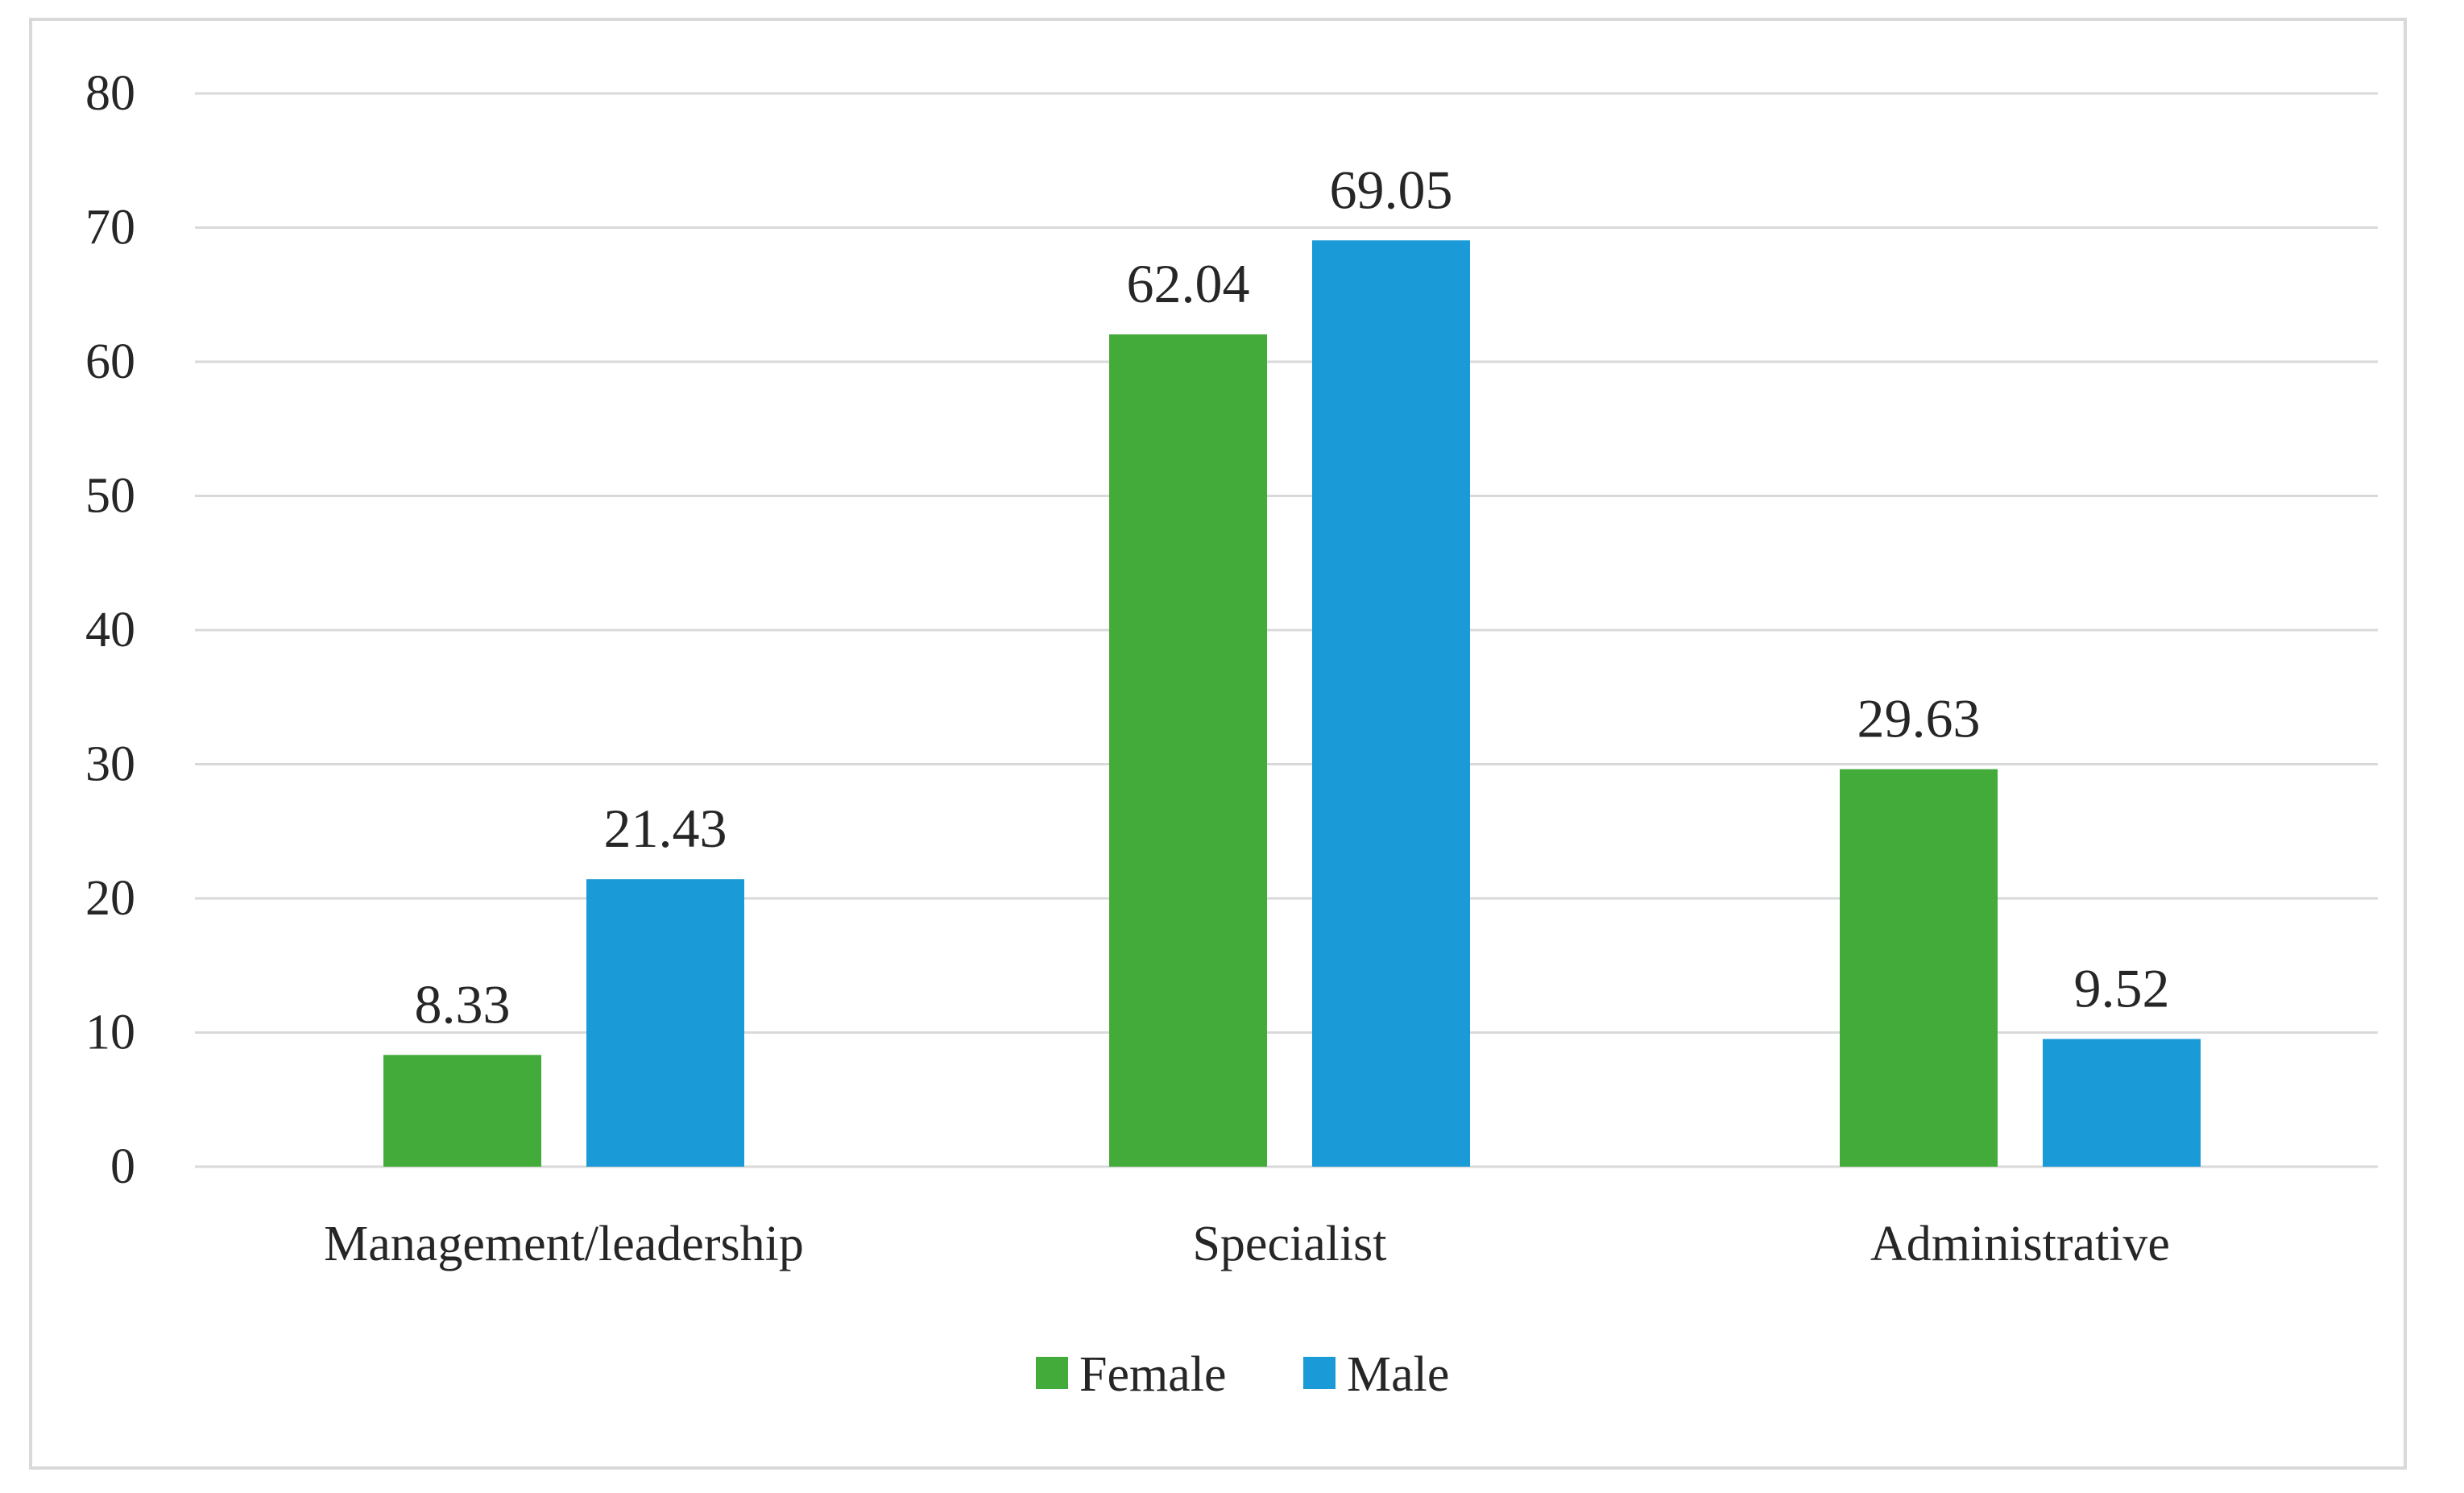 The height and width of the screenshot is (1493, 2464). Describe the element at coordinates (1398, 1374) in the screenshot. I see `legend-label-male: Male` at that location.